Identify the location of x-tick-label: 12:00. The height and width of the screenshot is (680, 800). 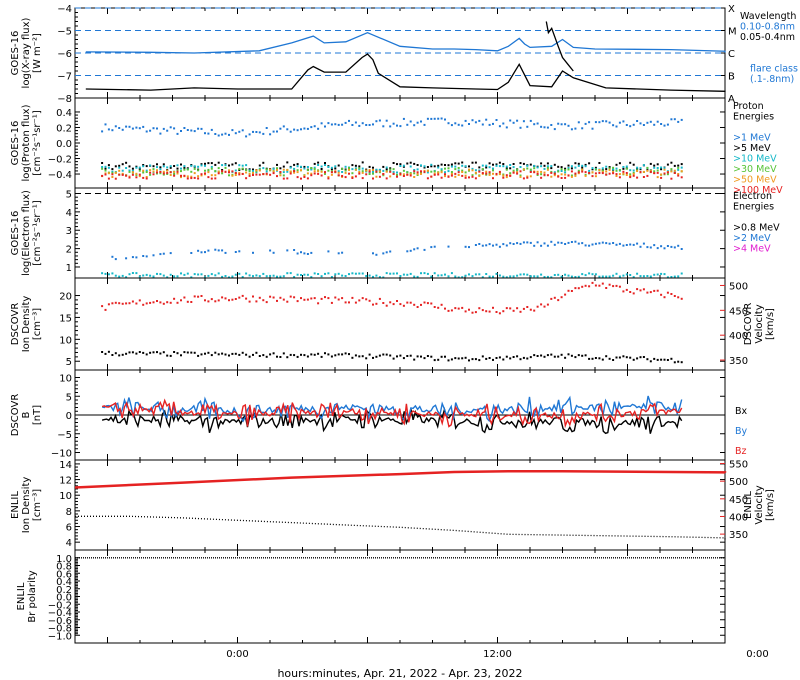
(497, 654).